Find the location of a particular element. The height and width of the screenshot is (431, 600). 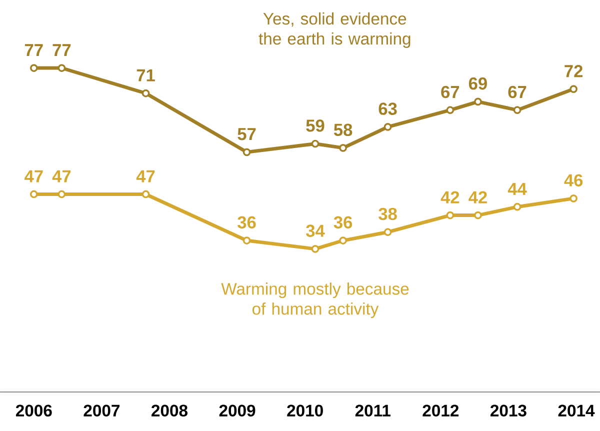

data-label: 71 is located at coordinates (145, 75).